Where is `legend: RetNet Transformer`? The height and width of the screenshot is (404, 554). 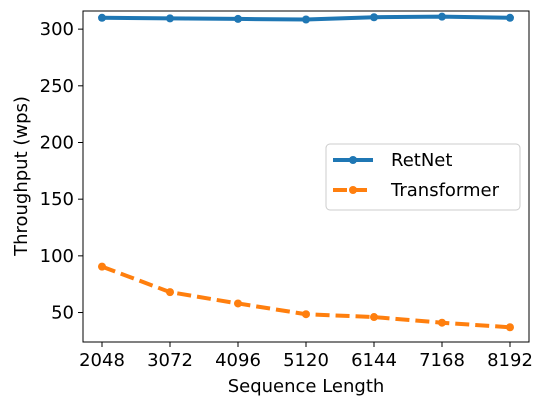
legend: RetNet Transformer is located at coordinates (423, 177).